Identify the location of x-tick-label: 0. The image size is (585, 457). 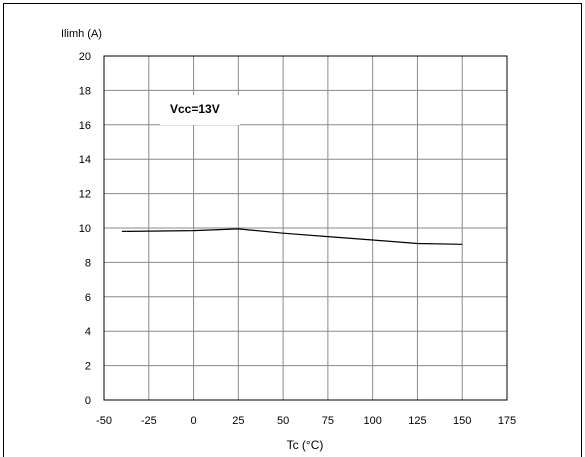
(193, 421).